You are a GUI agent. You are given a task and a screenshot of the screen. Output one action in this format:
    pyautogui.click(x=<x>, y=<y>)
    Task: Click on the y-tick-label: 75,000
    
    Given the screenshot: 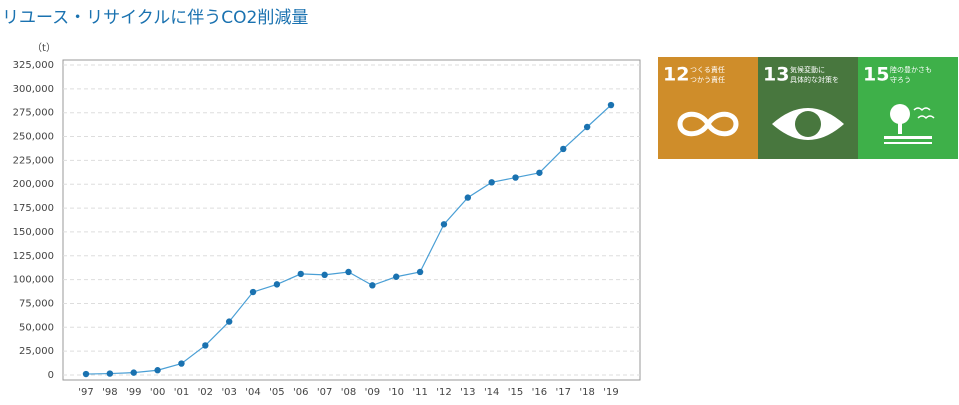 What is the action you would take?
    pyautogui.click(x=36, y=303)
    